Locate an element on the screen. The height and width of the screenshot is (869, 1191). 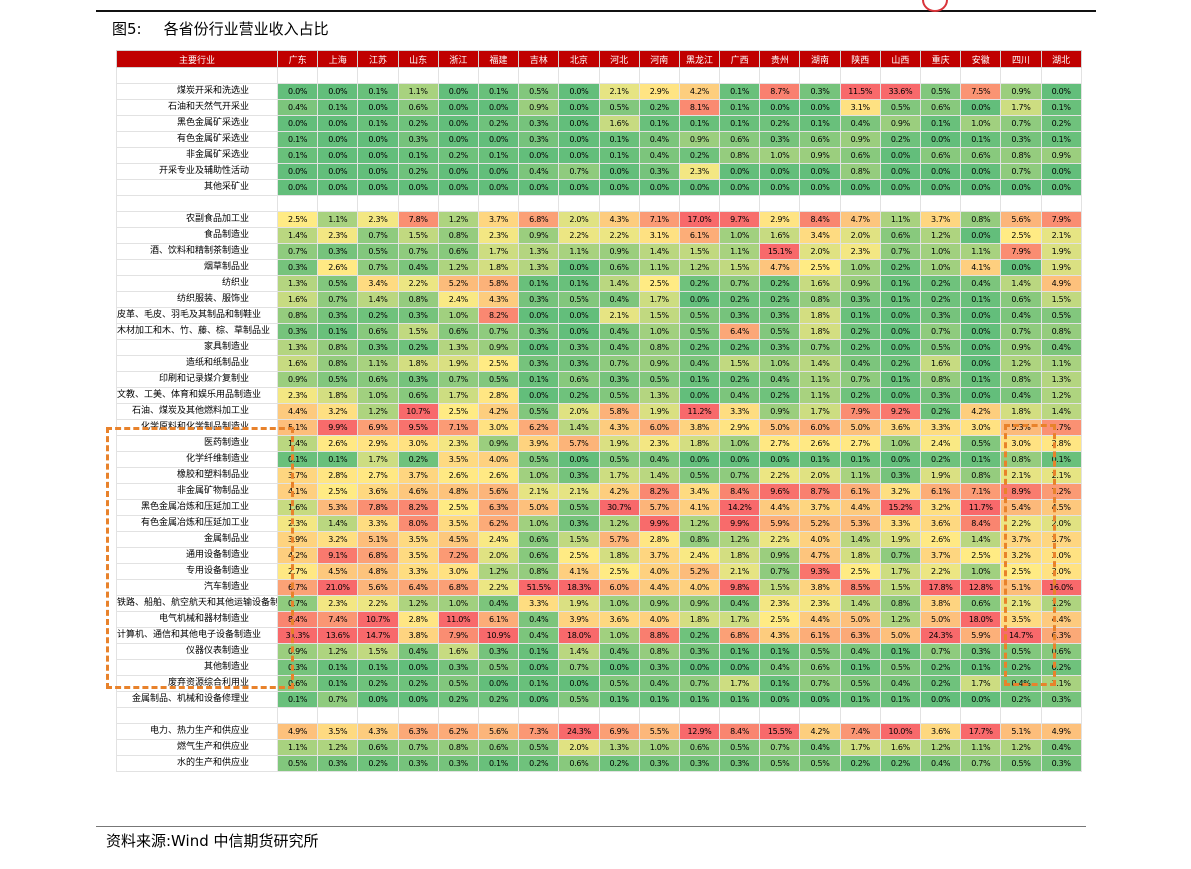
heat-cell: 7.9% is located at coordinates (1021, 251).